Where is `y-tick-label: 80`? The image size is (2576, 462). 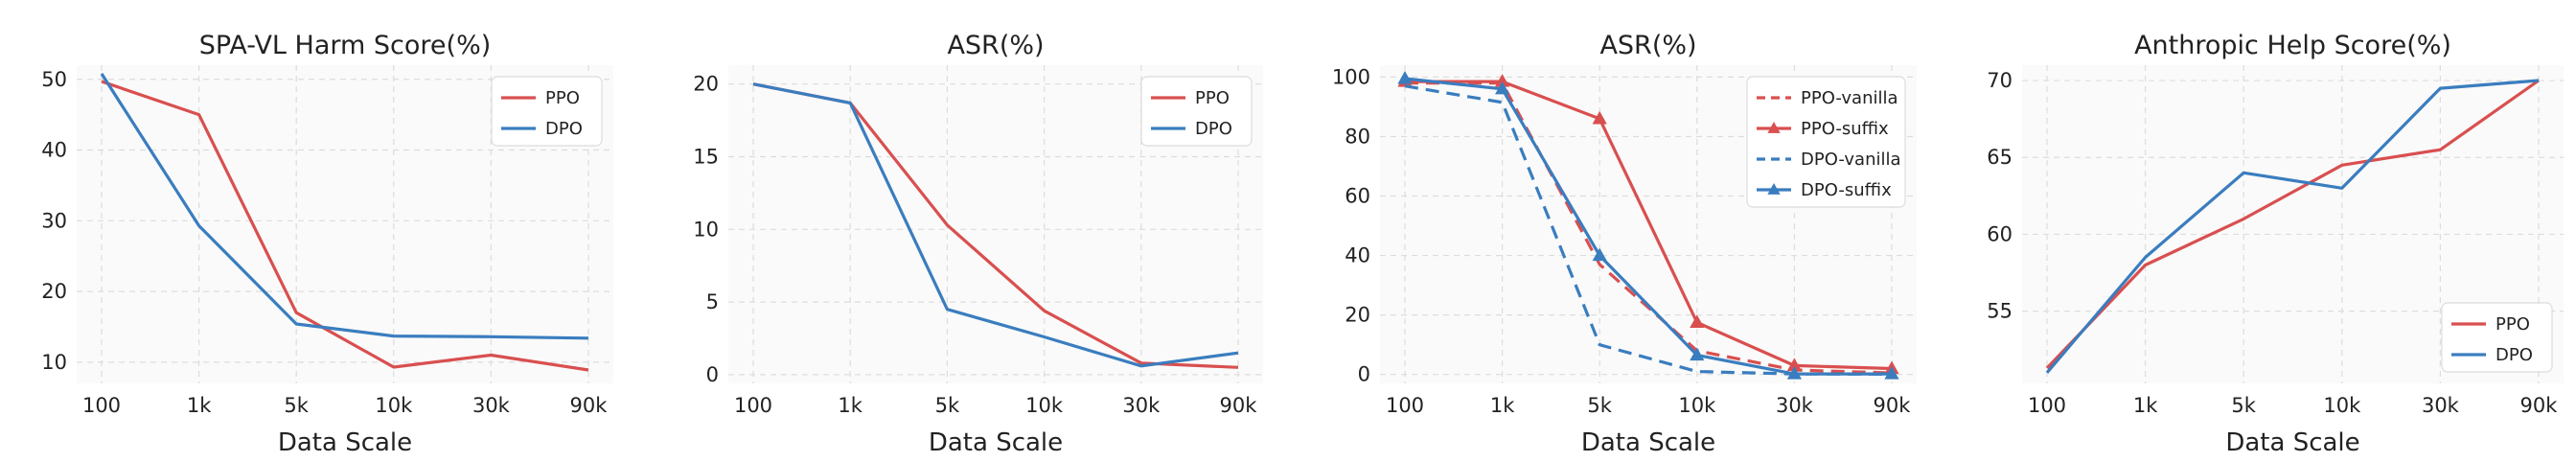
y-tick-label: 80 is located at coordinates (1357, 137).